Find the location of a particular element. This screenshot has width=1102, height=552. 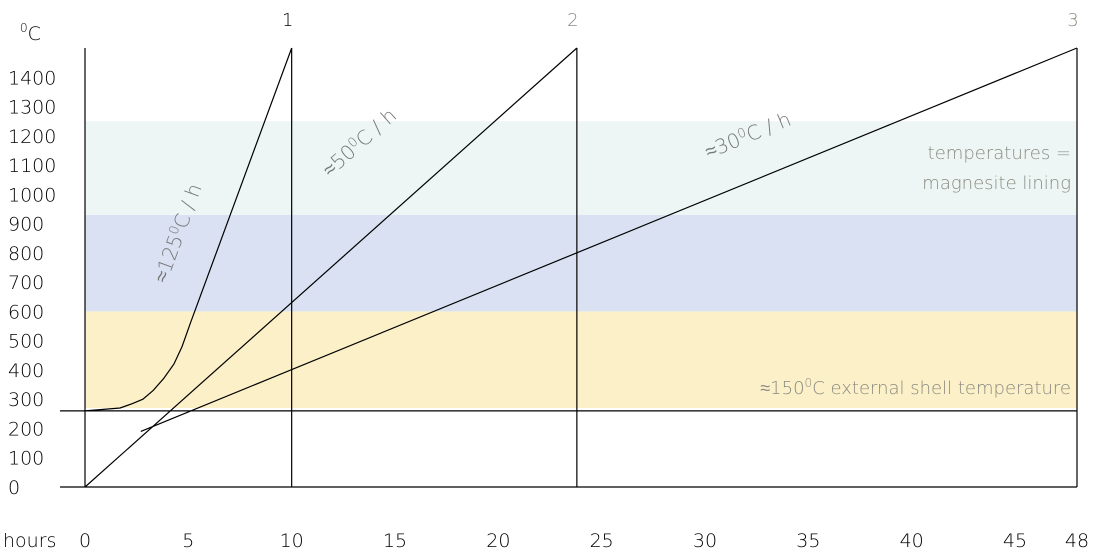

x-tick-35: 35 is located at coordinates (808, 541).